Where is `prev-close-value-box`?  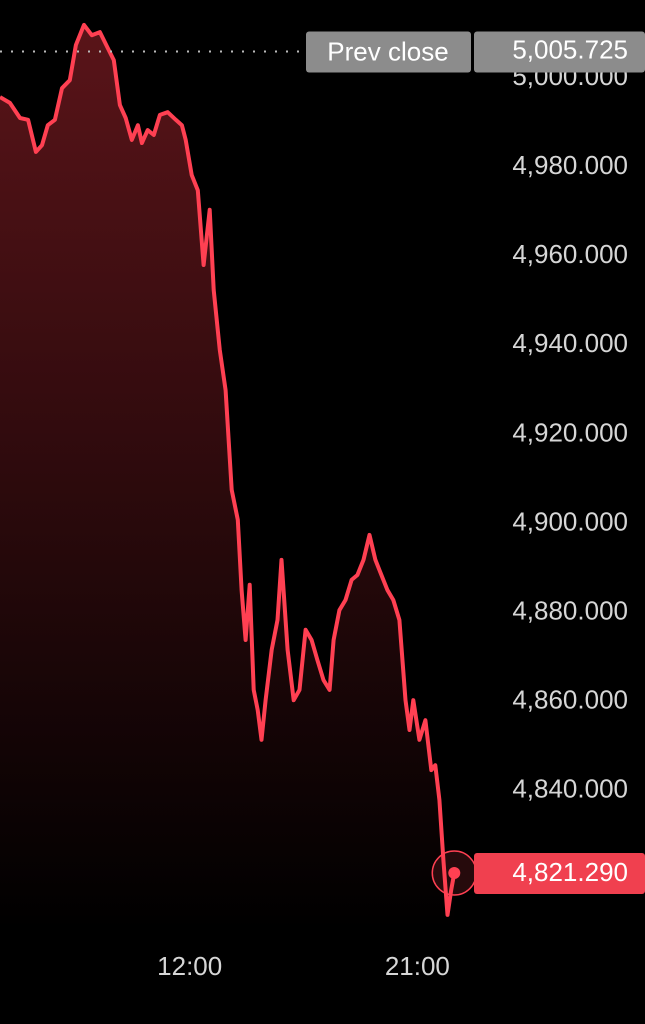
prev-close-value-box is located at coordinates (559, 52).